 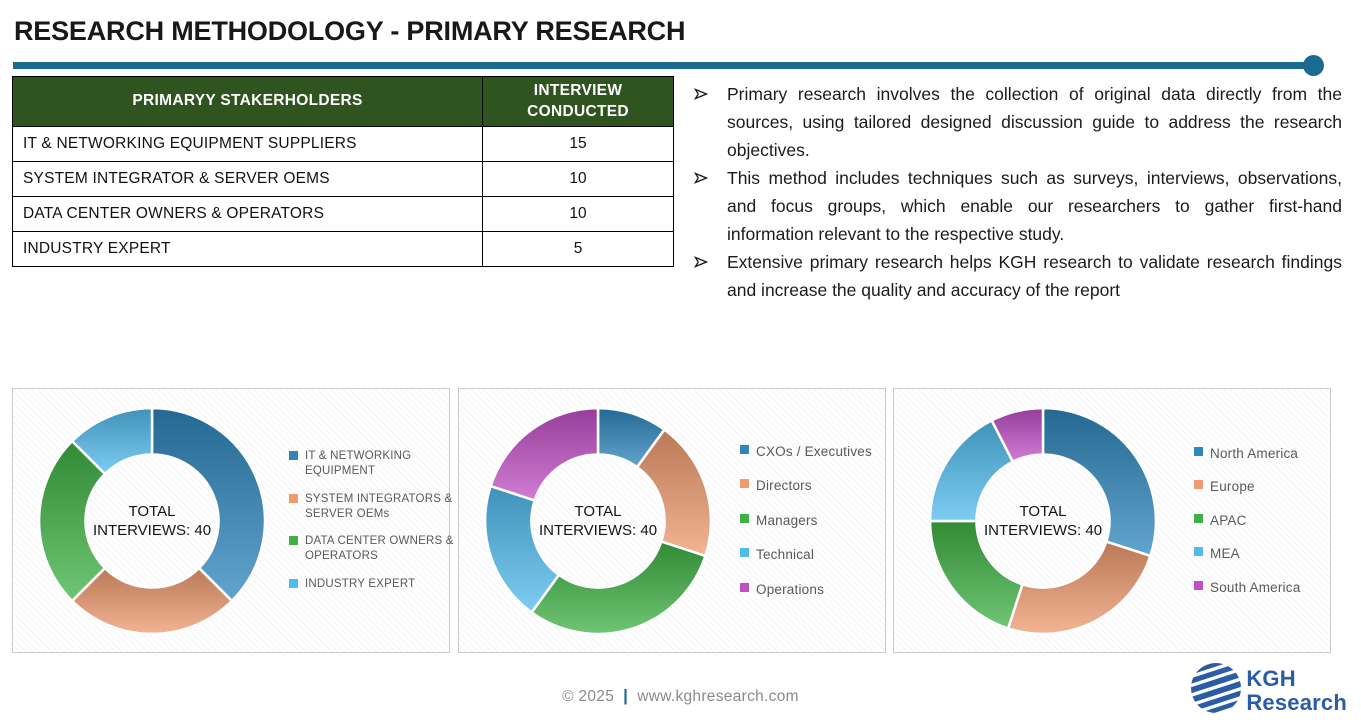 What do you see at coordinates (247, 214) in the screenshot?
I see `stakeholder-cell: DATA CENTER OWNERS & OPERATORS` at bounding box center [247, 214].